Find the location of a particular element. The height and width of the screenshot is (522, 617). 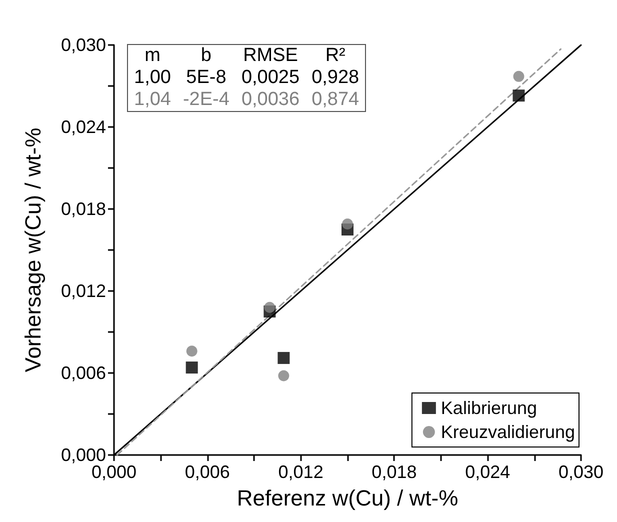

annotation: RMSE is located at coordinates (270, 55).